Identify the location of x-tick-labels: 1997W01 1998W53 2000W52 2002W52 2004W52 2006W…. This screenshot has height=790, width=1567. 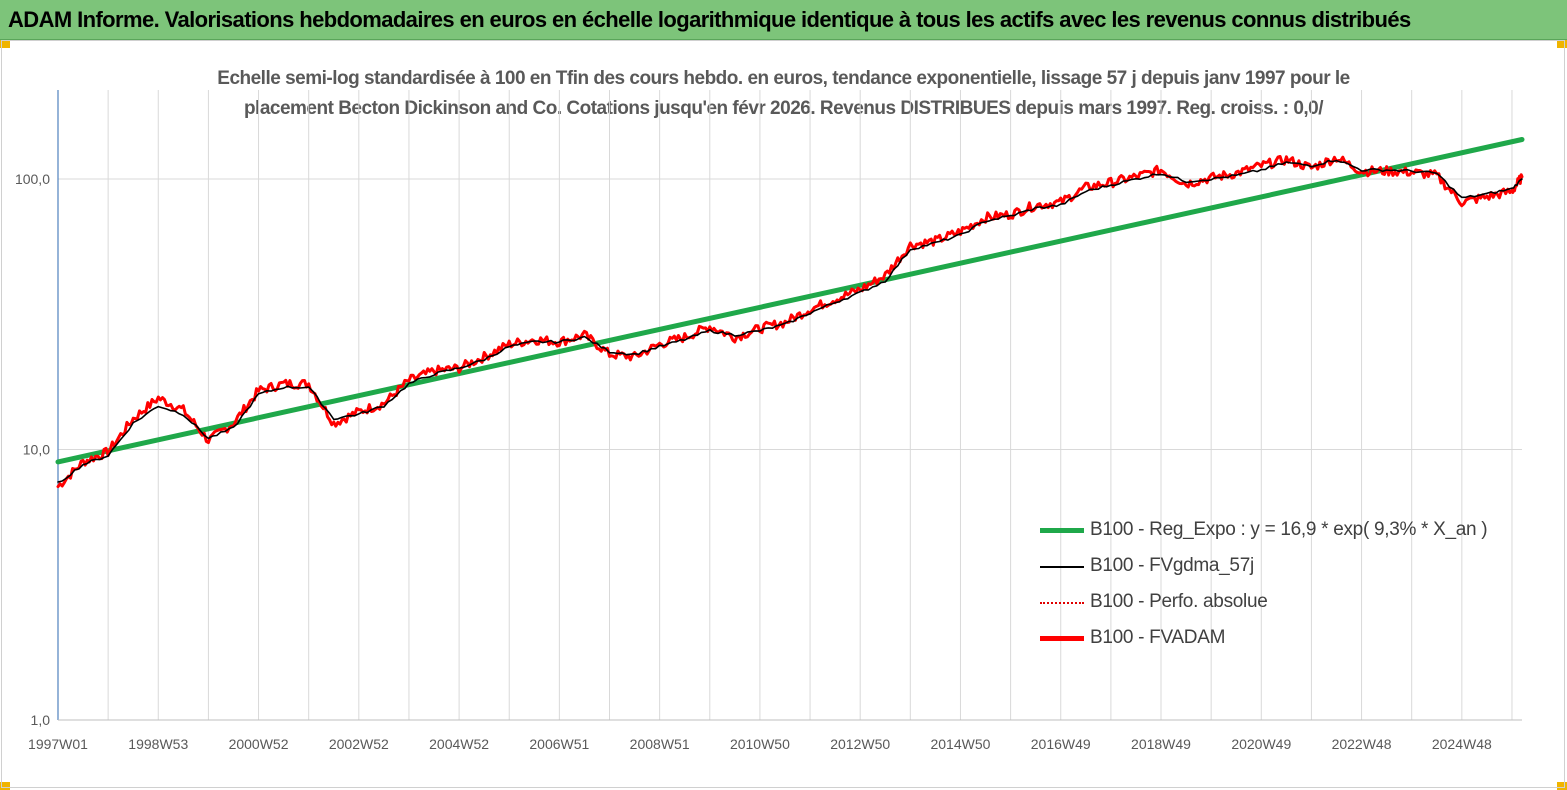
(760, 744).